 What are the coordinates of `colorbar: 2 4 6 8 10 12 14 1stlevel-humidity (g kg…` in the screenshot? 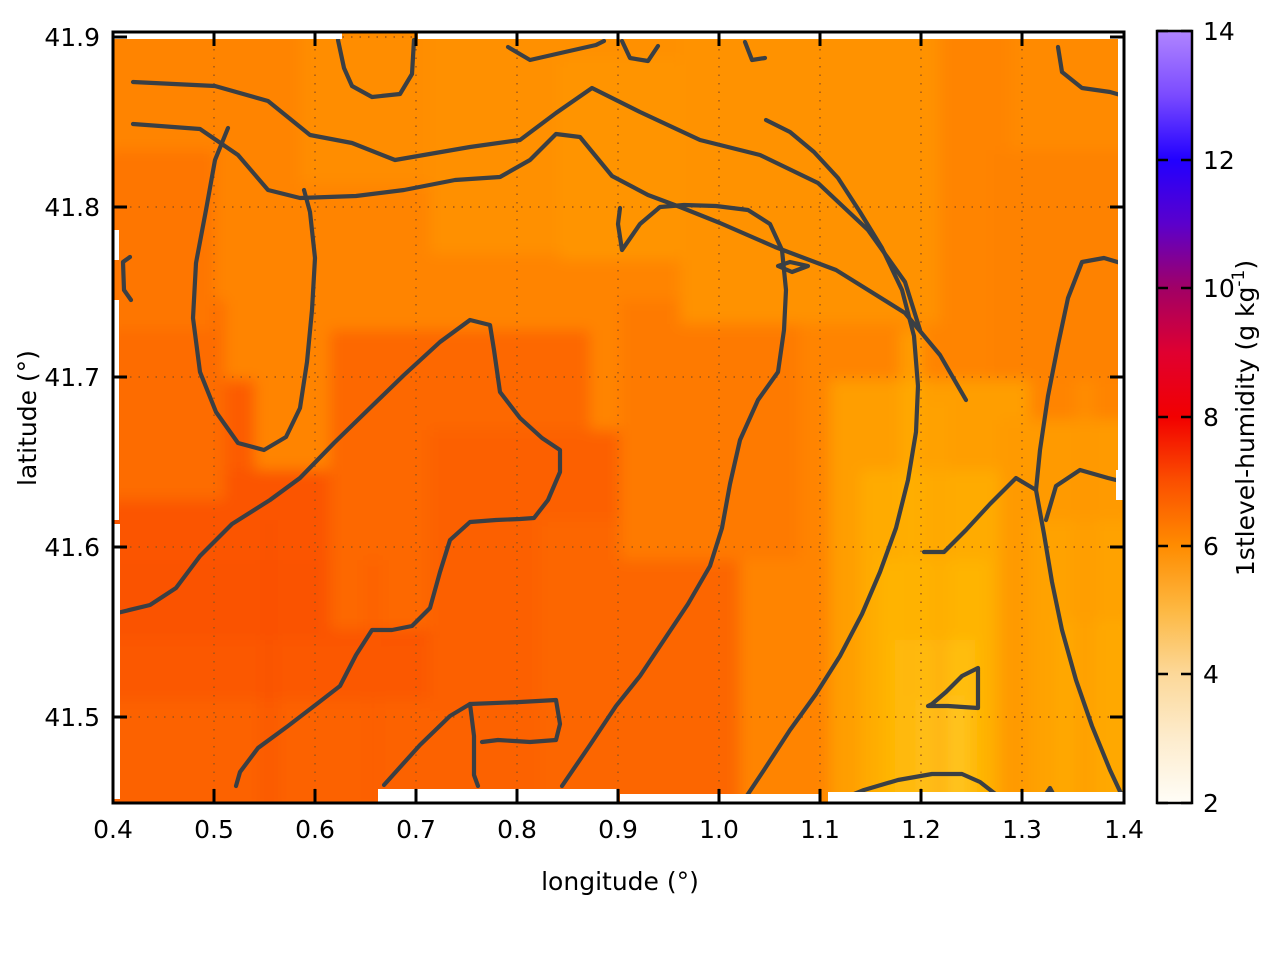 It's located at (1207, 417).